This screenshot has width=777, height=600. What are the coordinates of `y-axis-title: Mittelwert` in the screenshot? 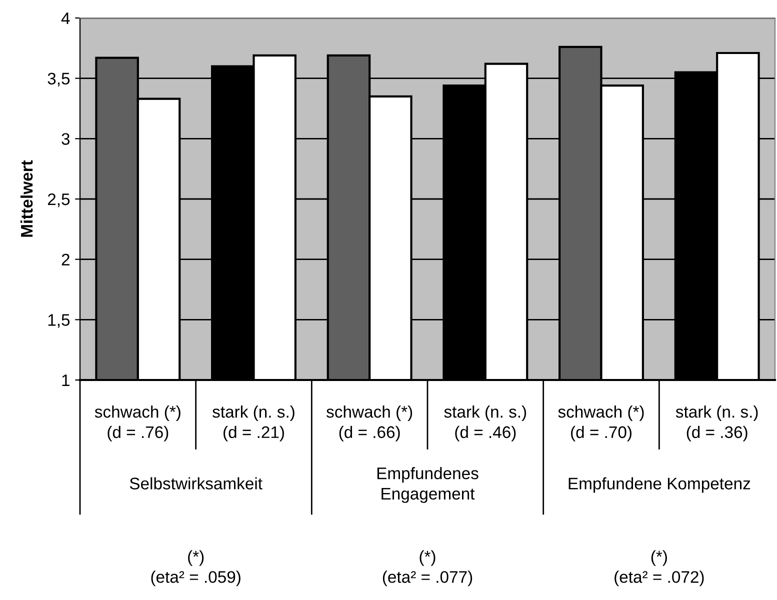 It's located at (26, 198).